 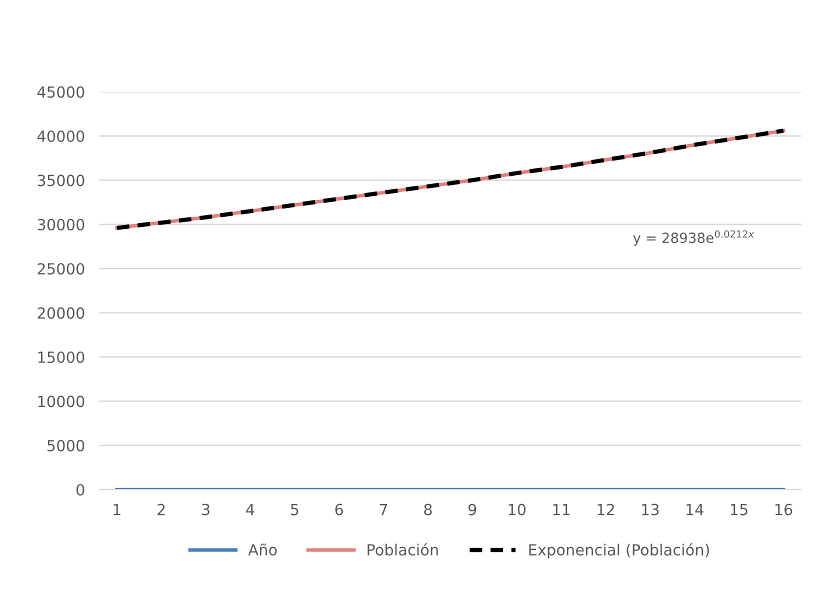 I want to click on y-tick-label: 40000, so click(x=60, y=136).